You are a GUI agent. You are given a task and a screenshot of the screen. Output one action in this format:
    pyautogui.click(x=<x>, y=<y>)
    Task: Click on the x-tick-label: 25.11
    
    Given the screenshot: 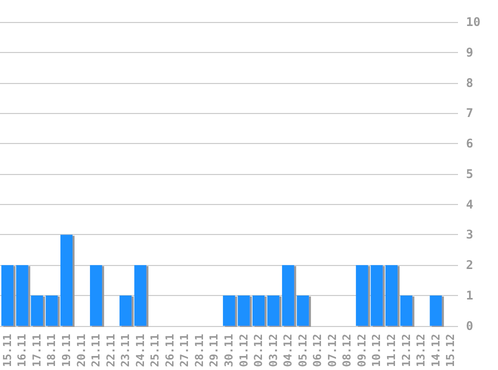 What is the action you would take?
    pyautogui.click(x=155, y=351)
    